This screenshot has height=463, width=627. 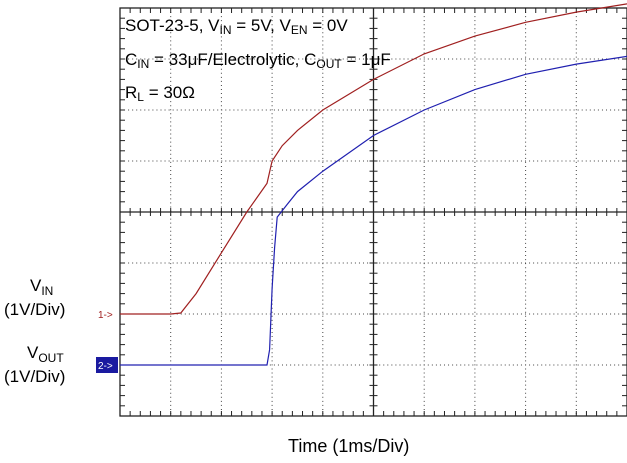 I want to click on x-axis-label: Time (1ms/Div), so click(x=349, y=446).